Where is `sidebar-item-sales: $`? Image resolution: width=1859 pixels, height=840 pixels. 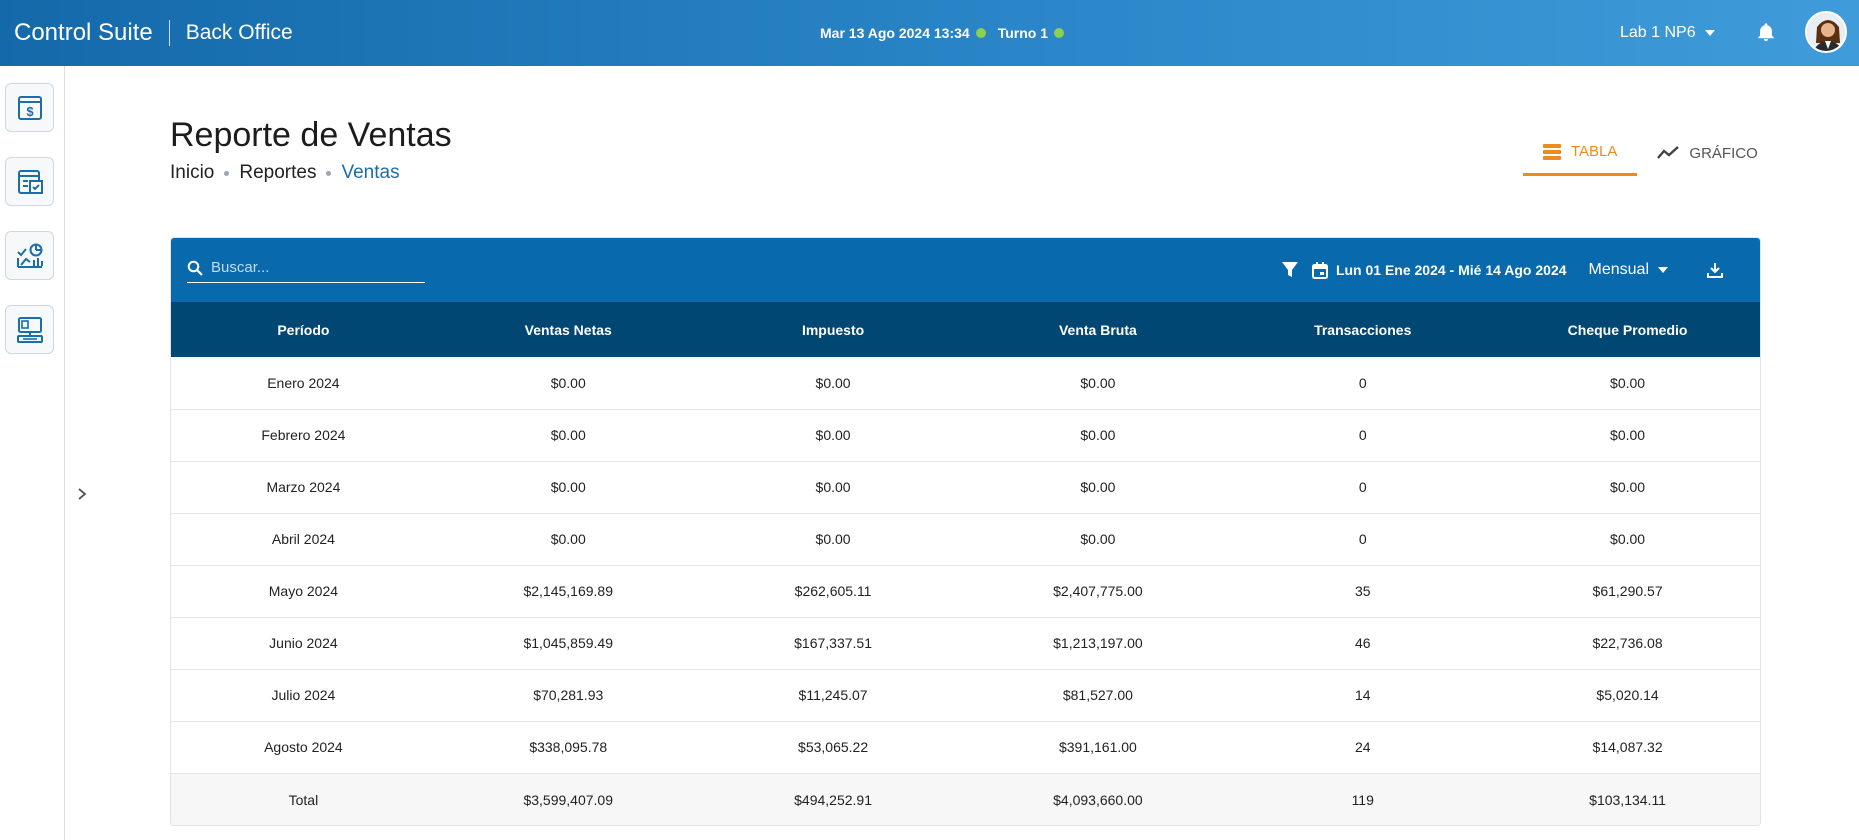
sidebar-item-sales: $ is located at coordinates (29, 107).